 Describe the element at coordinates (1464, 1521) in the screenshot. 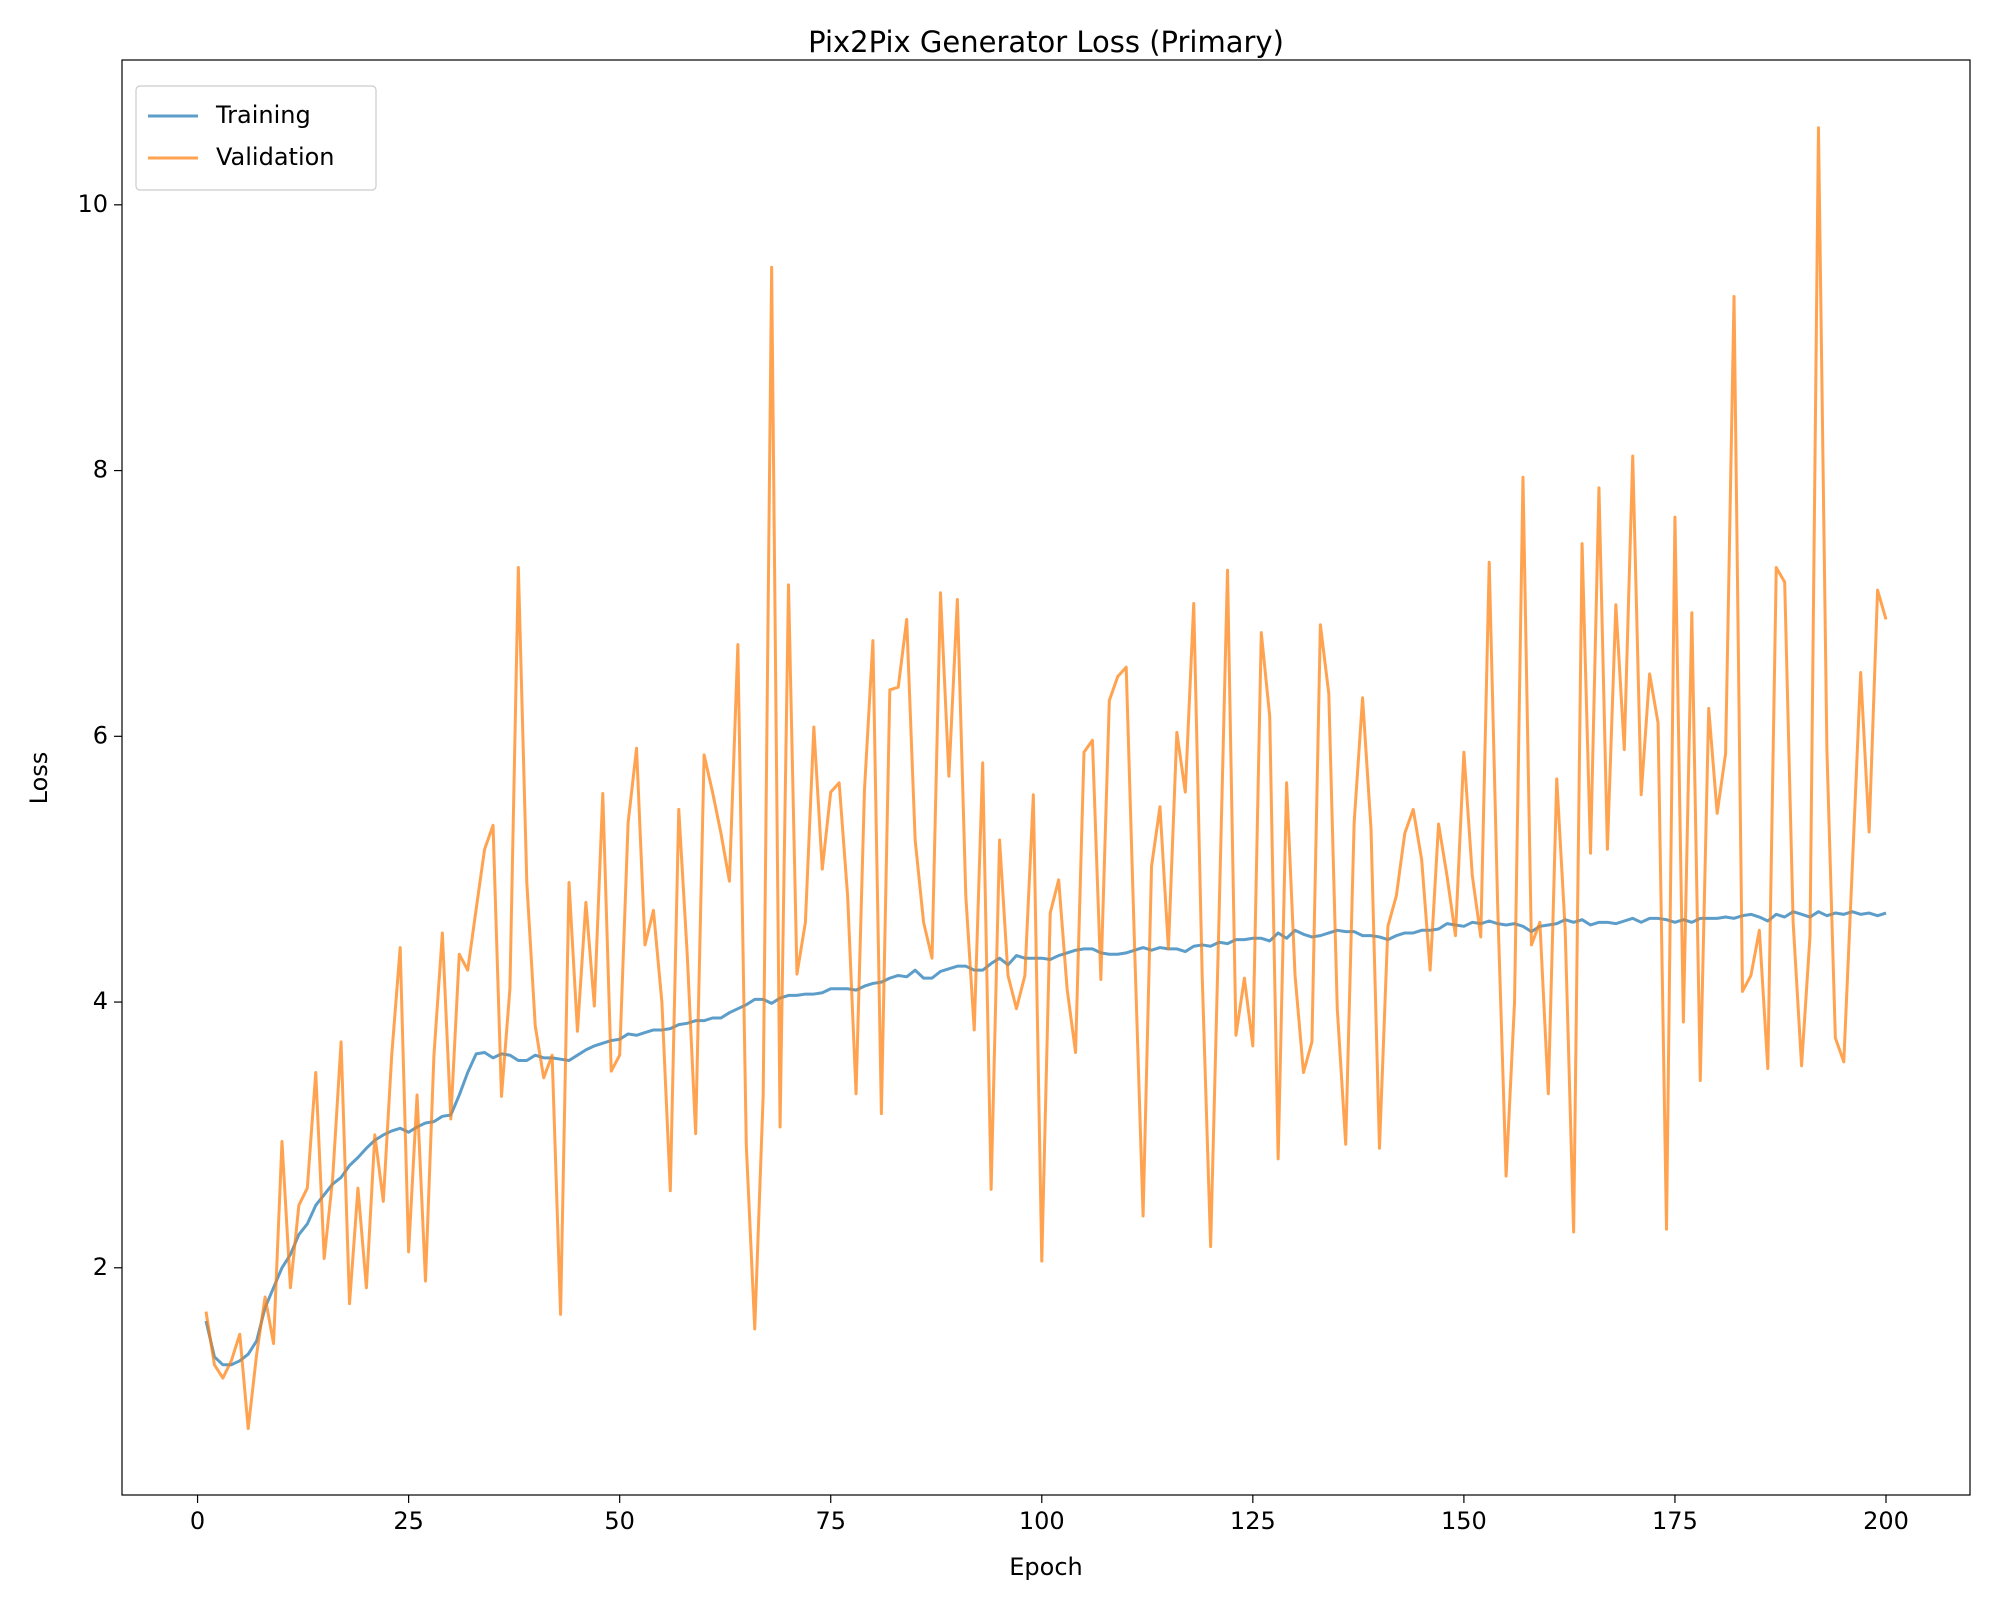

I see `x-tick-label: 150` at that location.